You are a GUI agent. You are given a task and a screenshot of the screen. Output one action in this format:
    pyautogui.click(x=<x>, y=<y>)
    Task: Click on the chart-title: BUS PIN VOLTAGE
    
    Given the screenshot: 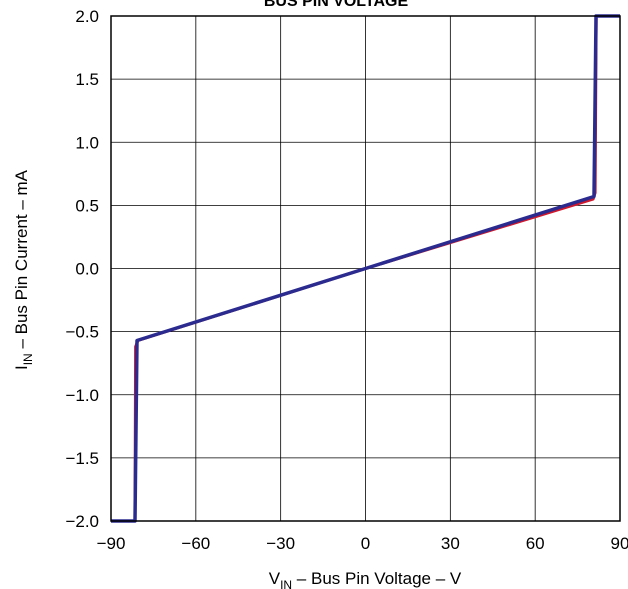 What is the action you would take?
    pyautogui.click(x=336, y=5)
    